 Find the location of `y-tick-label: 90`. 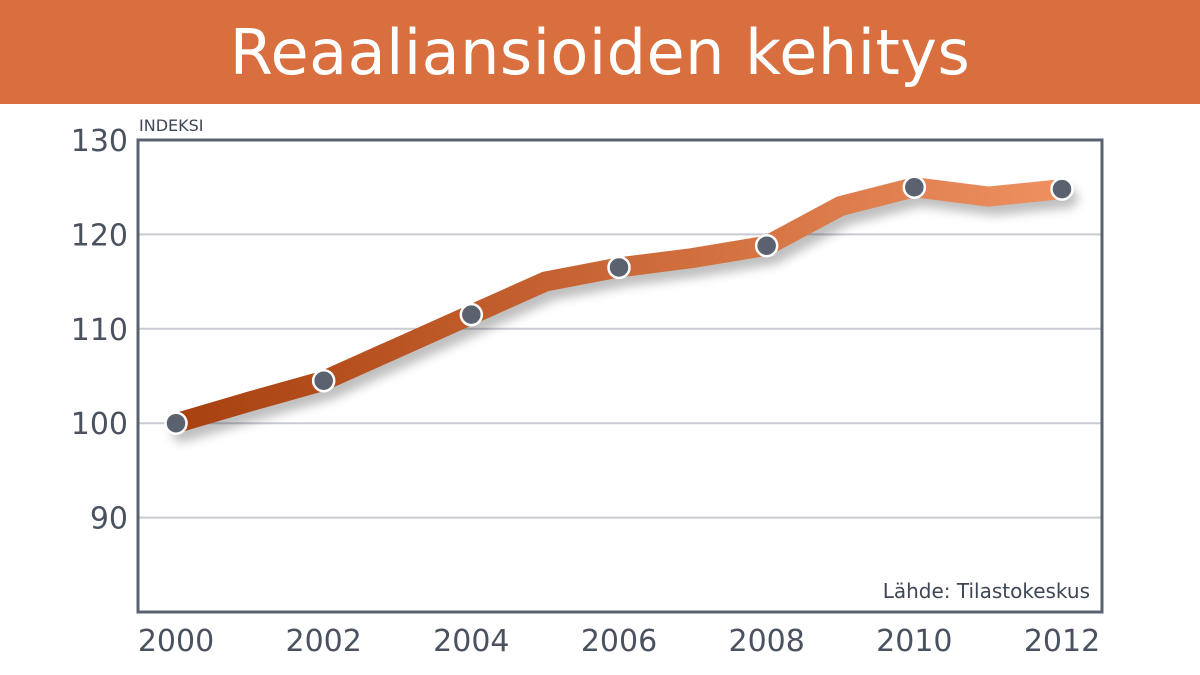

y-tick-label: 90 is located at coordinates (109, 519).